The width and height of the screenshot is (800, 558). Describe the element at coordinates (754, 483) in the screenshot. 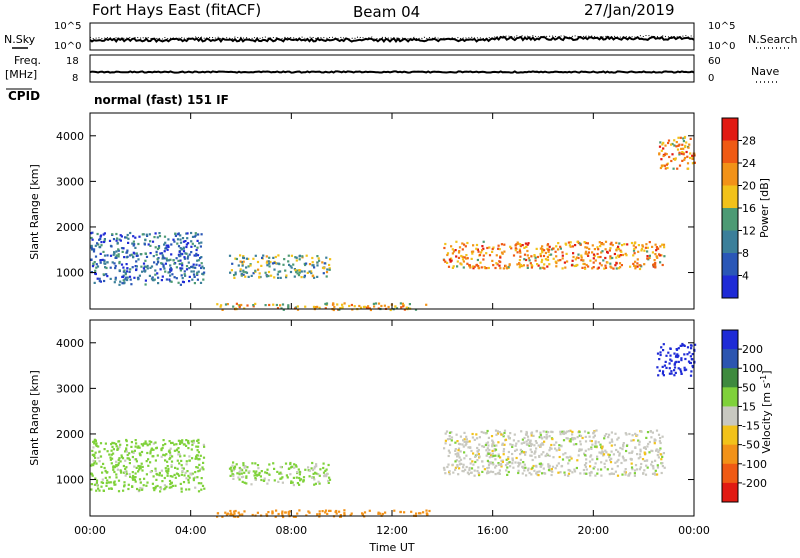

I see `velocity-colorbar-tick-label-7: -200` at that location.